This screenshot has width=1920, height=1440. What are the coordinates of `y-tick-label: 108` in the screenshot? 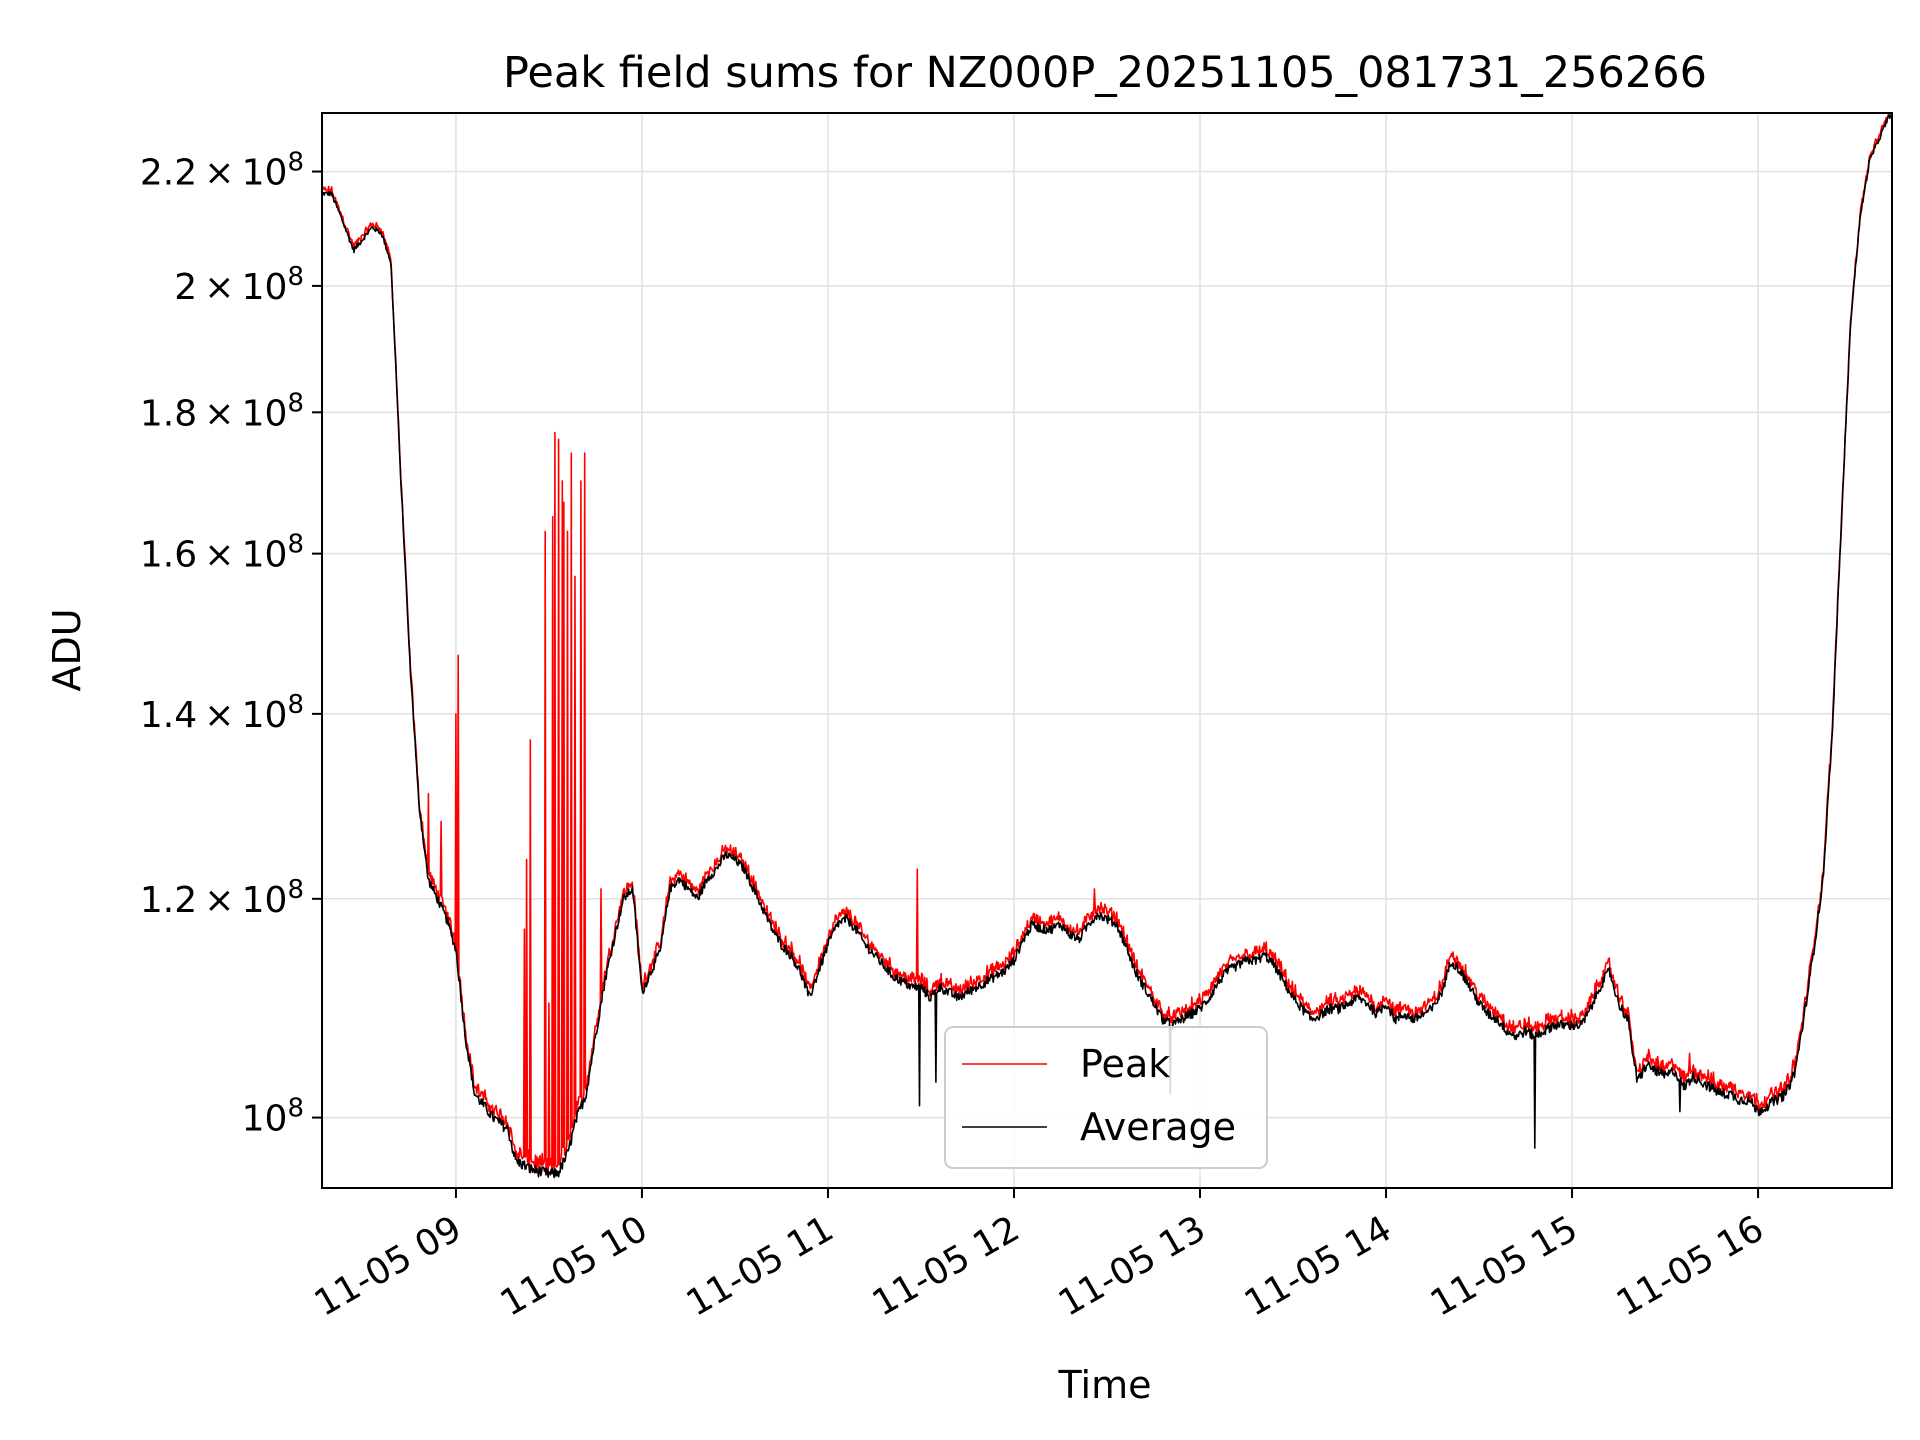 It's located at (273, 1117).